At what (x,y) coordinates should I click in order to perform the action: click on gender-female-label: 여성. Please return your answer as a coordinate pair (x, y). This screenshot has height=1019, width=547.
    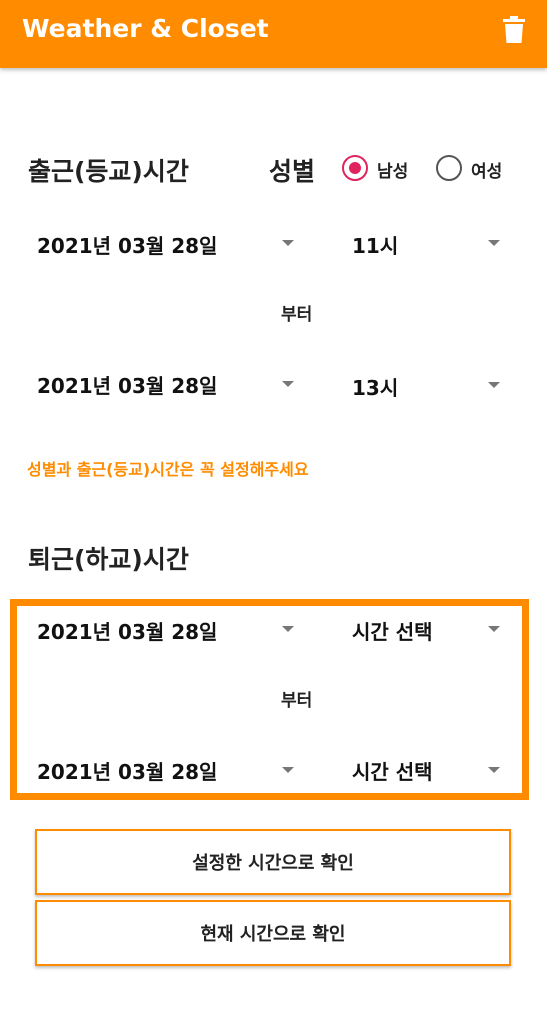
    Looking at the image, I should click on (487, 172).